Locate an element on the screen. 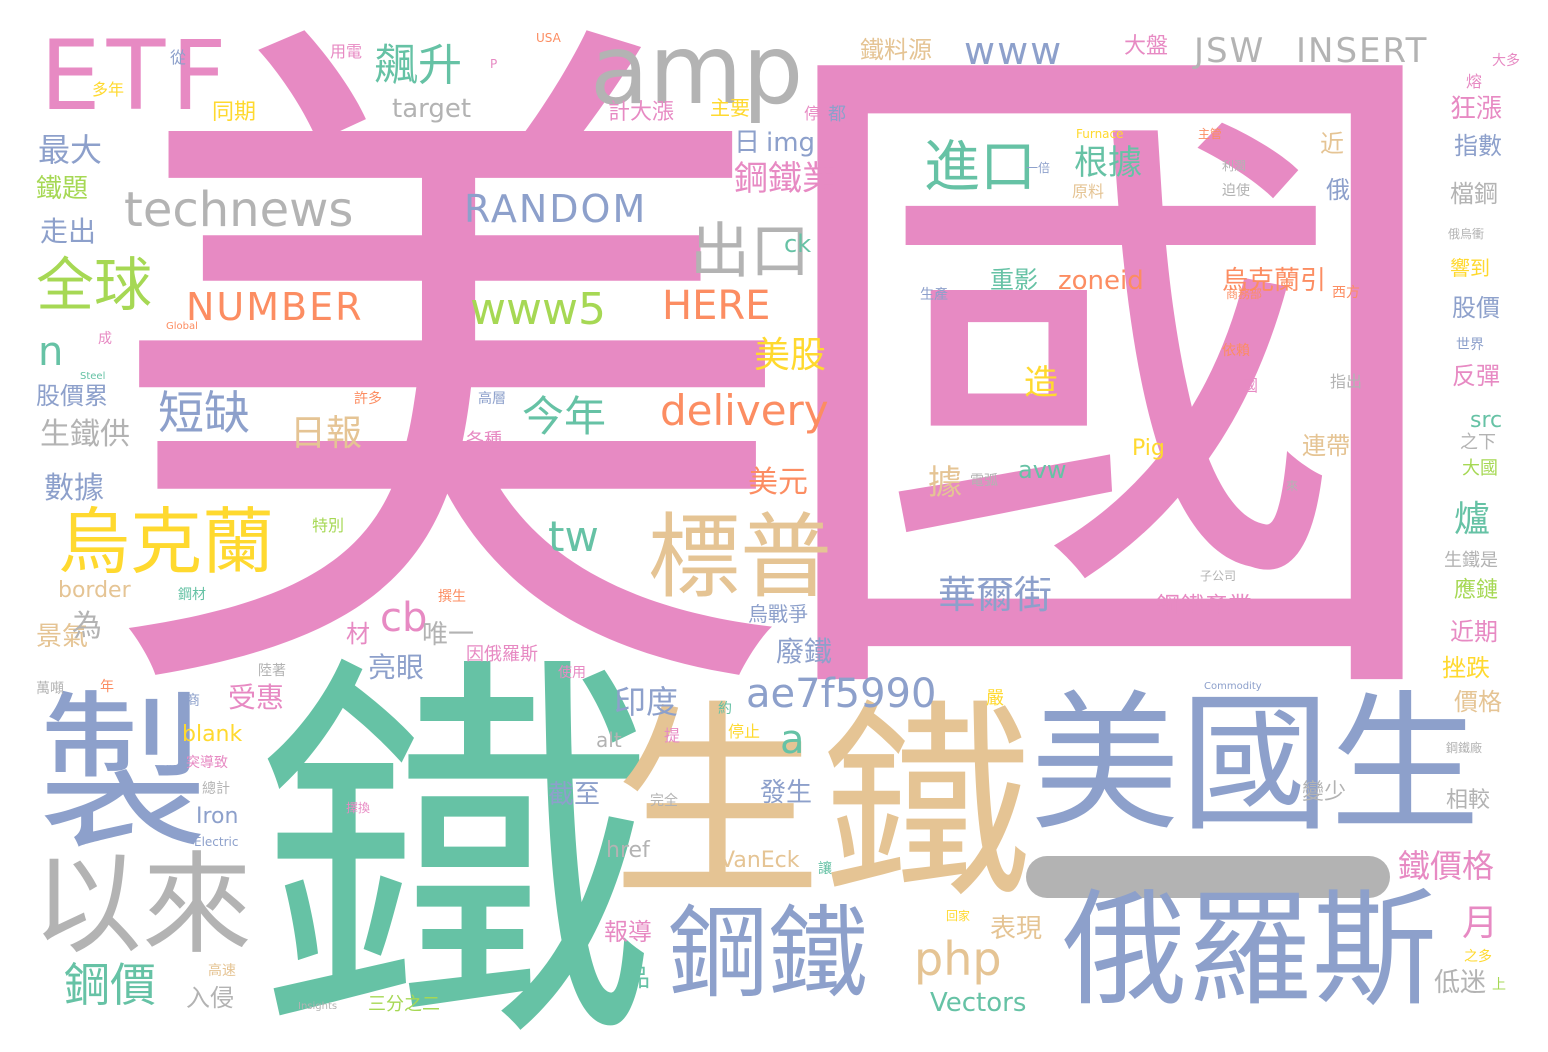  word-cloud-word: S is located at coordinates (584, 58).